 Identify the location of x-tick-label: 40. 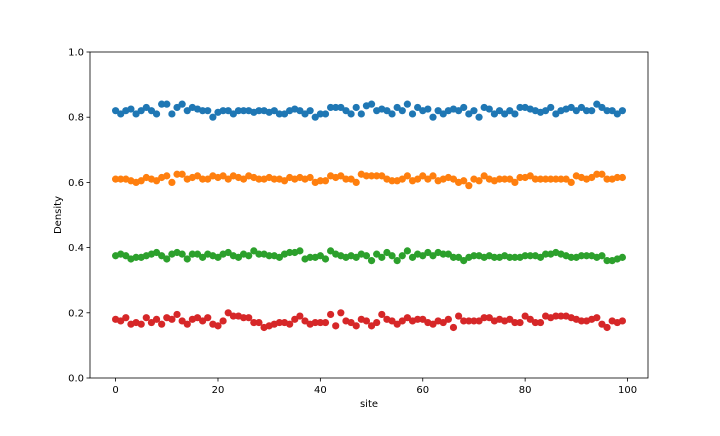
(320, 390).